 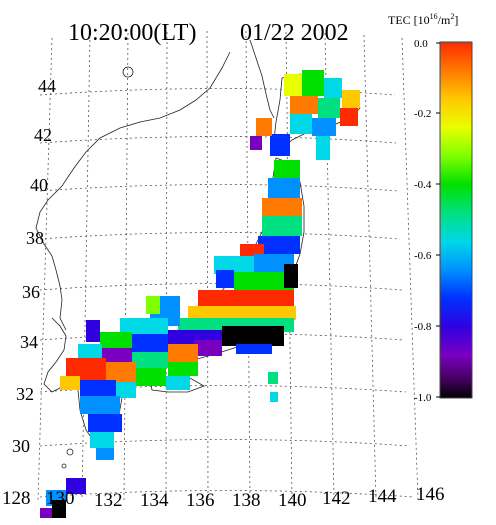 I want to click on lat-label-40: 40, so click(x=39, y=185).